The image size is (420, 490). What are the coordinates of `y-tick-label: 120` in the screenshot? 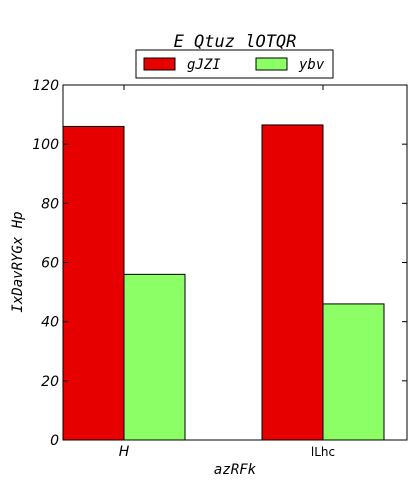 It's located at (45, 86).